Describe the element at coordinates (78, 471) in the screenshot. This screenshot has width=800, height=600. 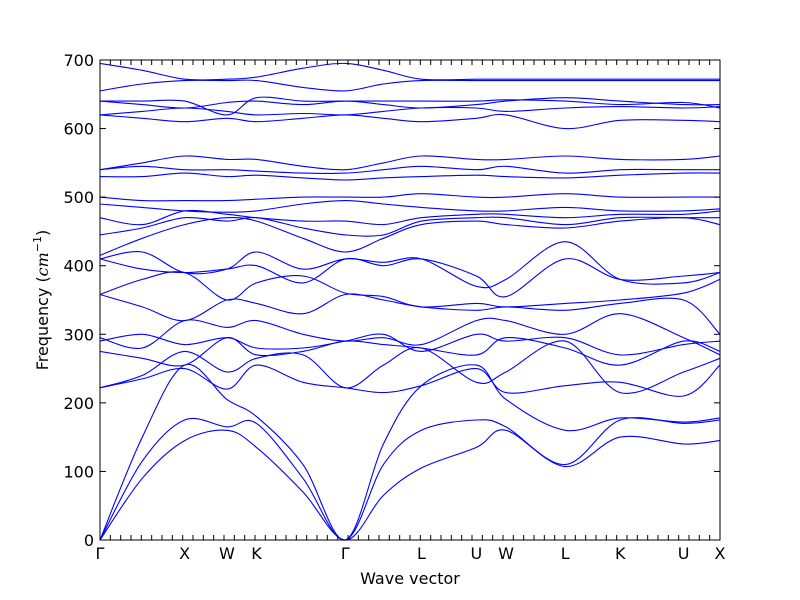
I see `y-tick-label: 100` at that location.